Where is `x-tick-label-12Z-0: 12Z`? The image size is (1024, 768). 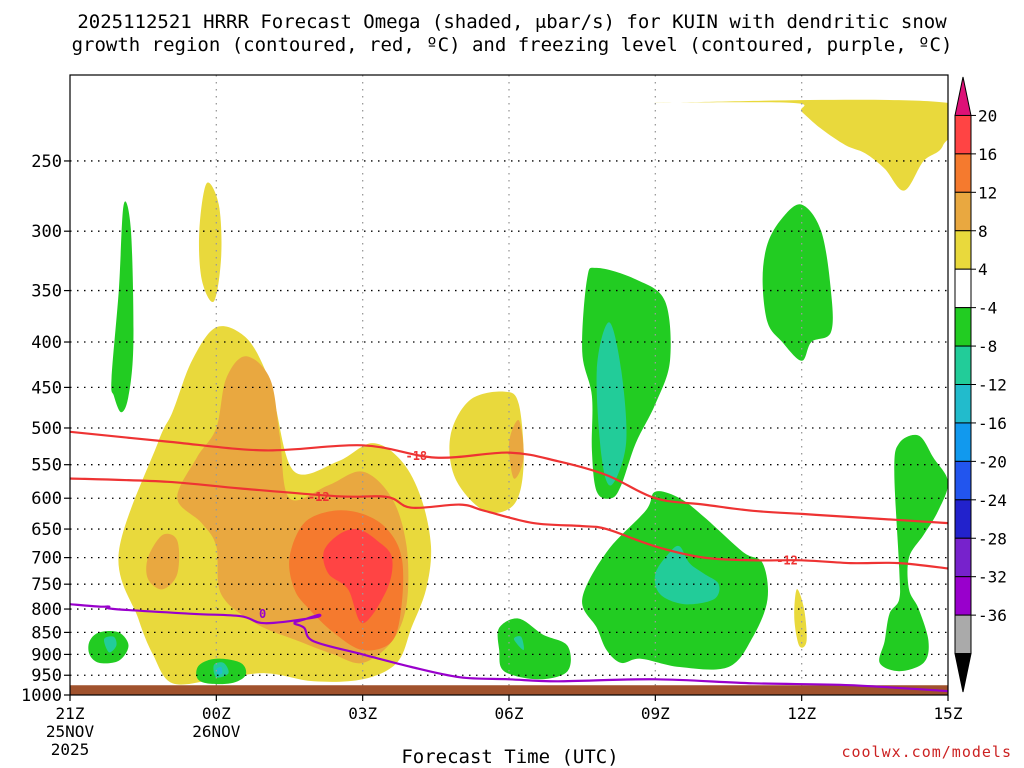
x-tick-label-12Z-0: 12Z is located at coordinates (801, 713).